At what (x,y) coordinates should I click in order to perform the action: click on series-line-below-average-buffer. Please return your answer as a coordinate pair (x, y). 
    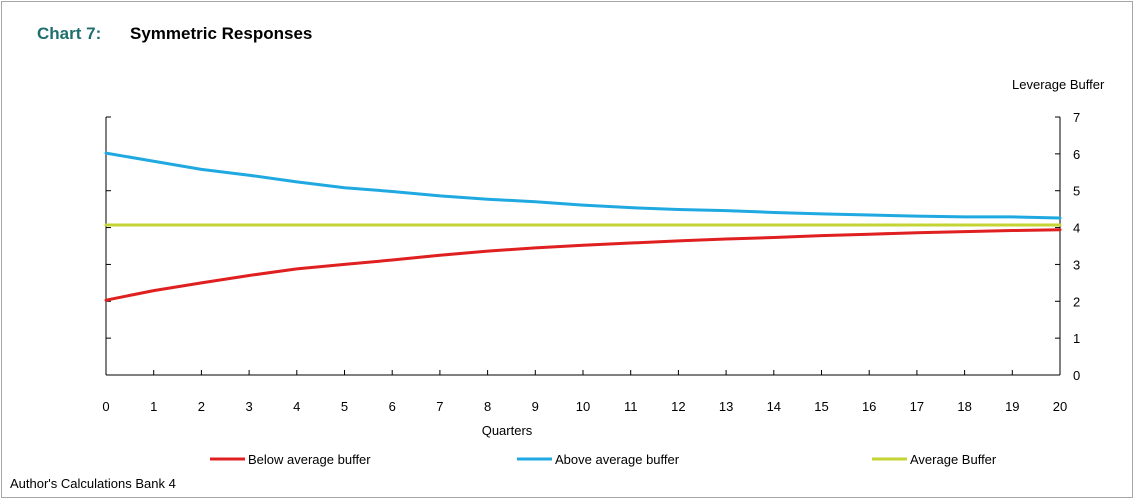
    Looking at the image, I should click on (583, 265).